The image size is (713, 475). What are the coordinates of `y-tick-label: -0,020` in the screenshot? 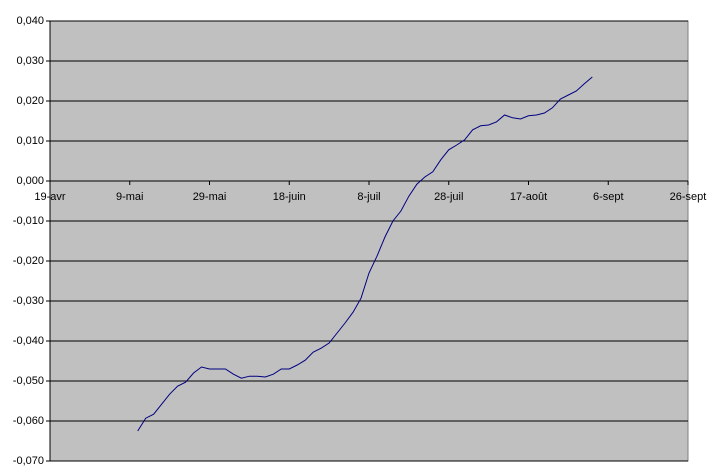 It's located at (28, 261).